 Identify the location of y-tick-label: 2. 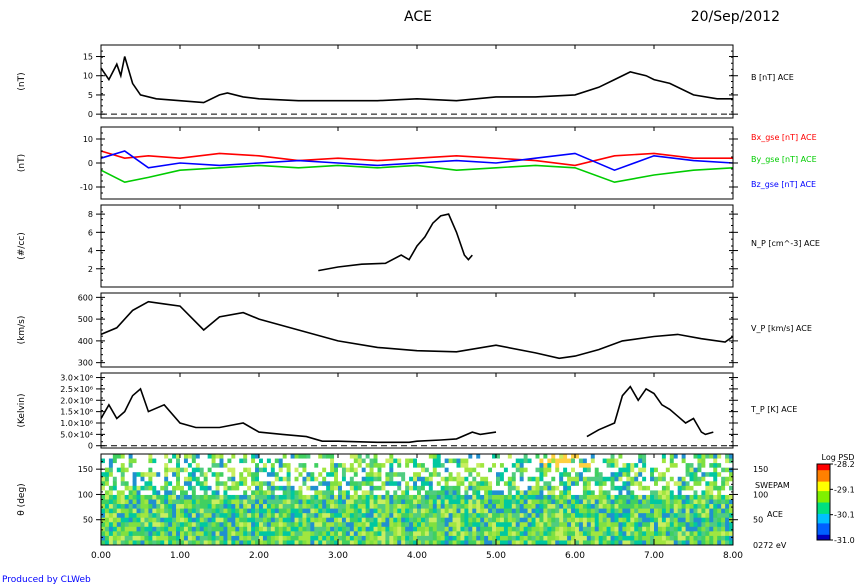
(90, 269).